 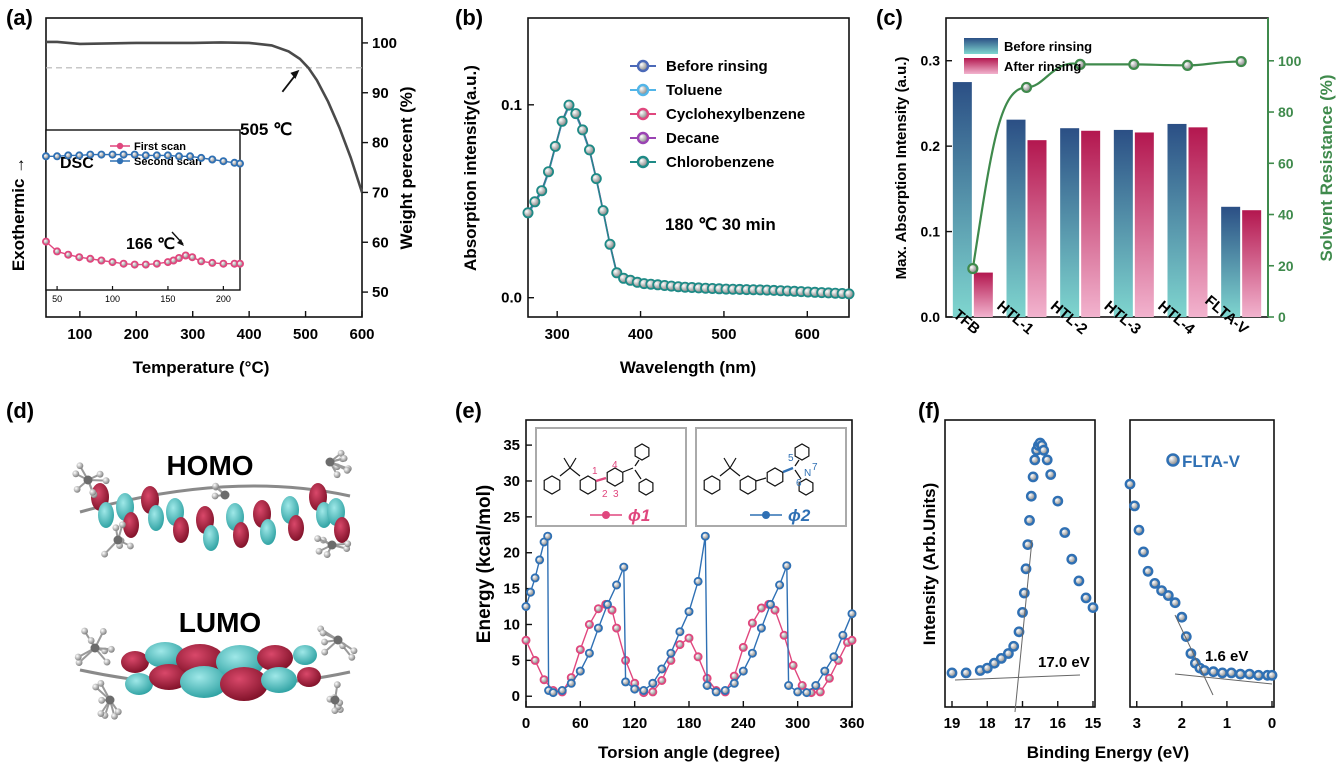 What do you see at coordinates (743, 723) in the screenshot?
I see `x-tick-label: 240` at bounding box center [743, 723].